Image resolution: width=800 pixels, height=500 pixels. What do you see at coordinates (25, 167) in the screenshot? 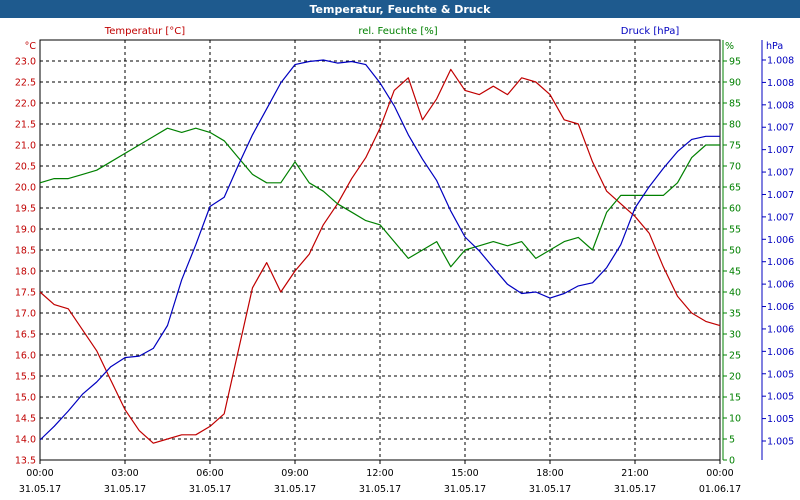
I see `temperature-tick-label: 20.5` at bounding box center [25, 167].